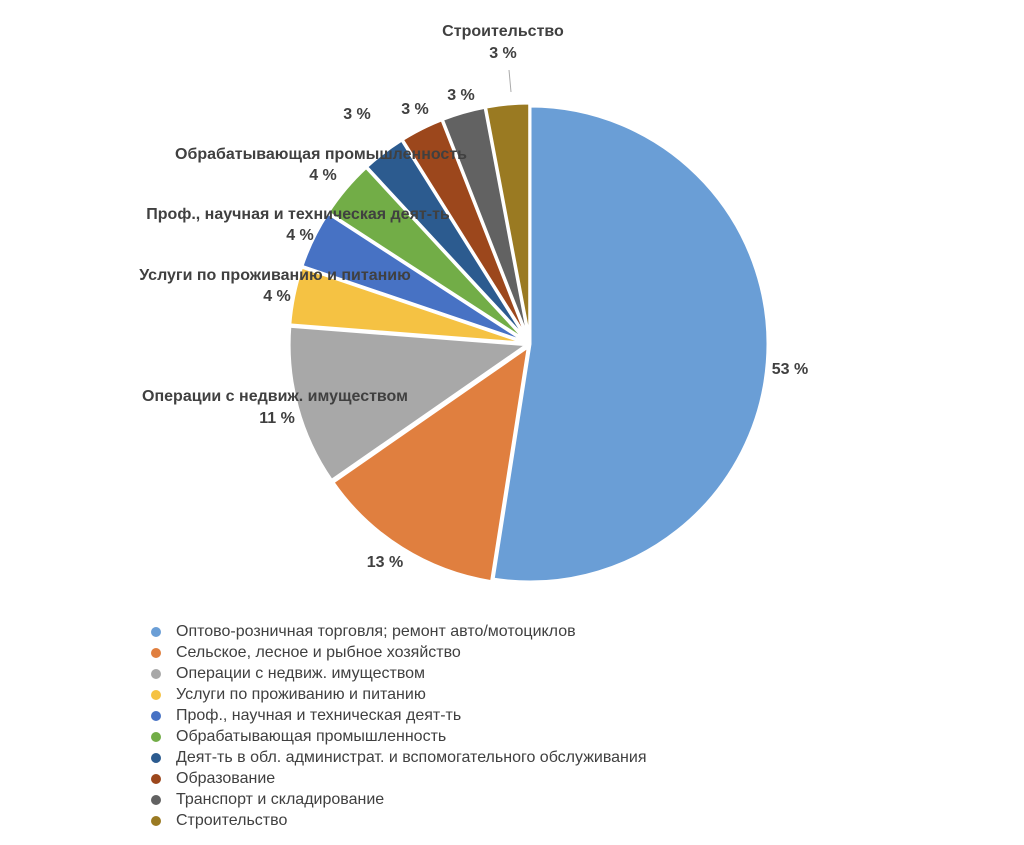 Image resolution: width=1024 pixels, height=845 pixels. I want to click on legend-label: Проф., научная и техническая деят-ть, so click(318, 715).